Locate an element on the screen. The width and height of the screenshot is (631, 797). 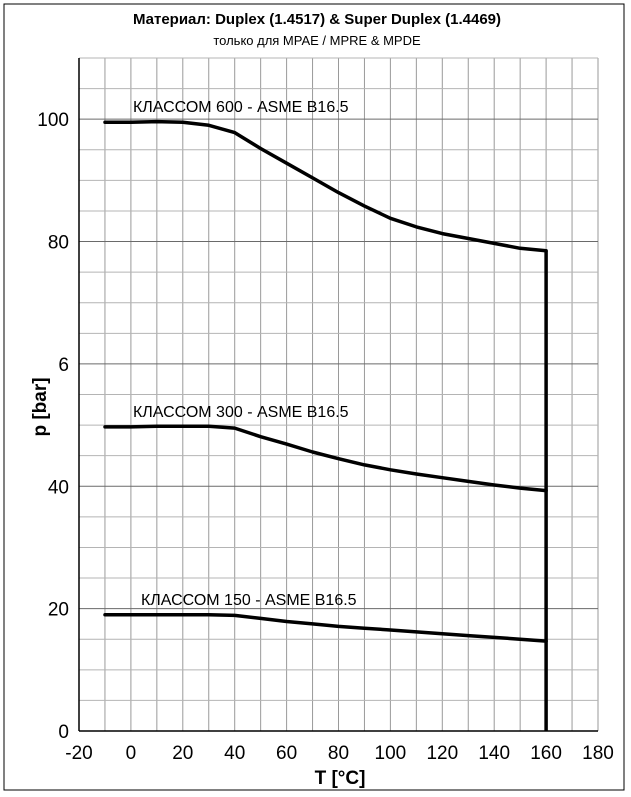
y-tick-label: 6 is located at coordinates (63, 365).